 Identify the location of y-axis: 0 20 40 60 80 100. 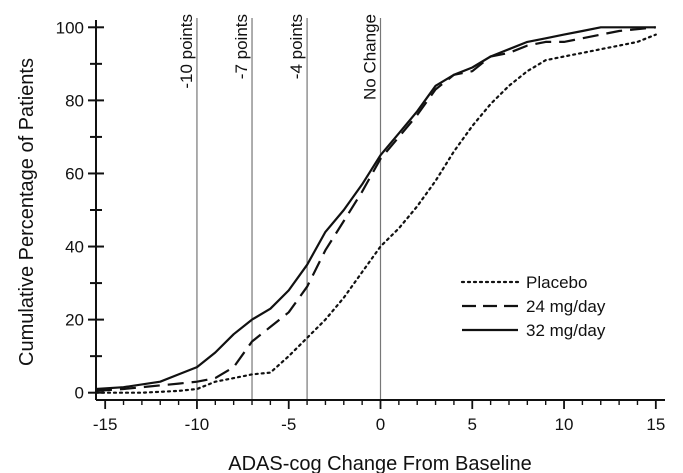
(80, 210).